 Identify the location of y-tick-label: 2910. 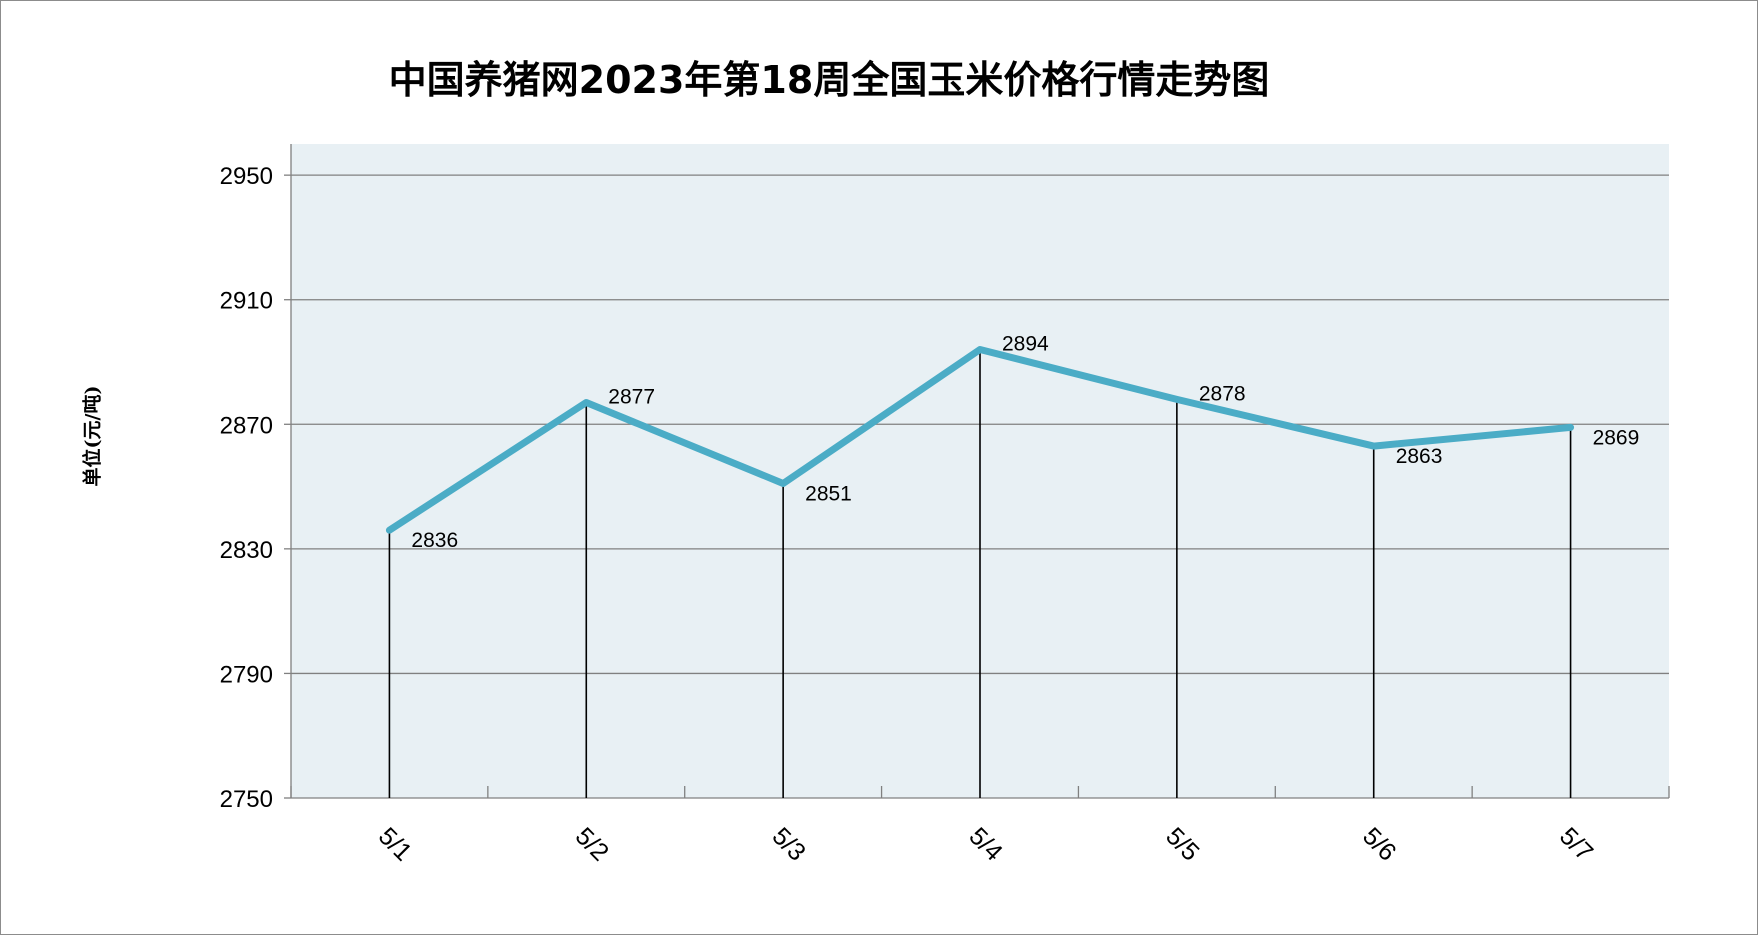
(246, 301).